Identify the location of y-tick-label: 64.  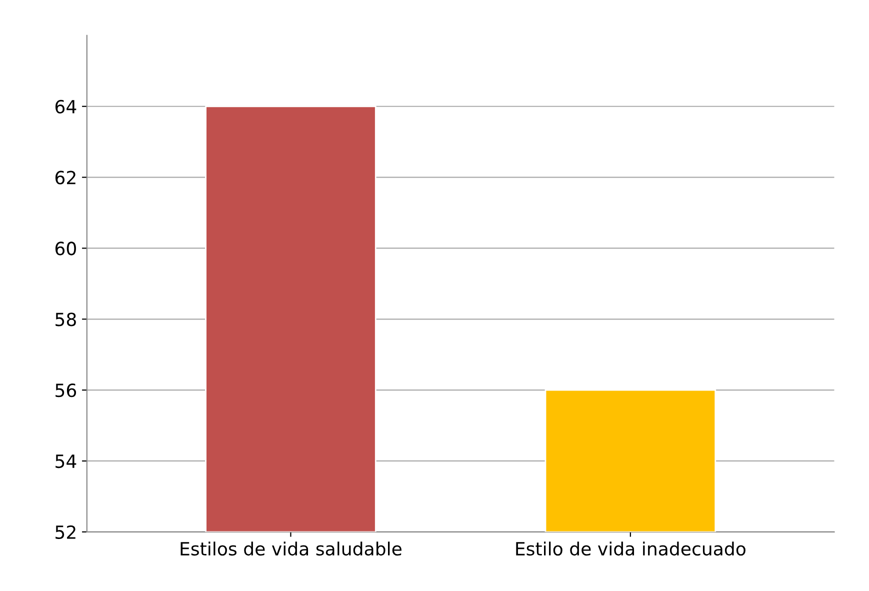
(65, 107).